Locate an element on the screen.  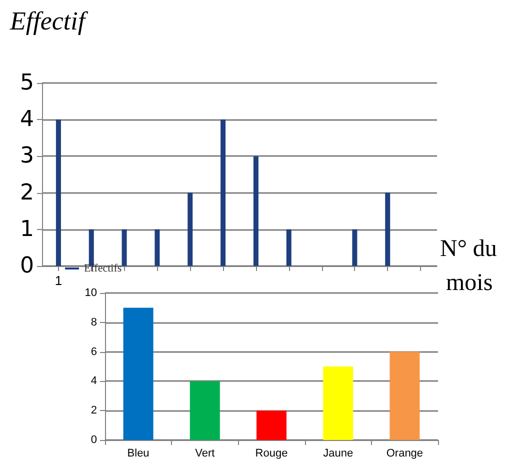
x-tick-label: Vert is located at coordinates (205, 454).